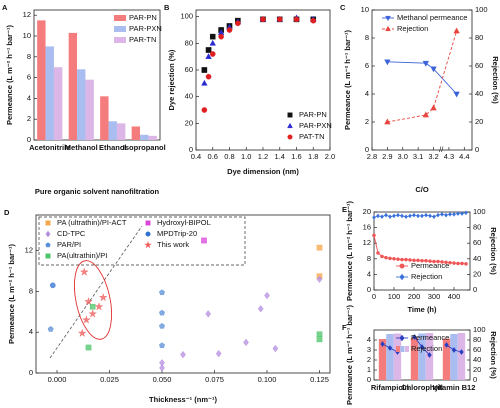 This screenshot has width=500, height=408. I want to click on panel-label: B, so click(167, 7).